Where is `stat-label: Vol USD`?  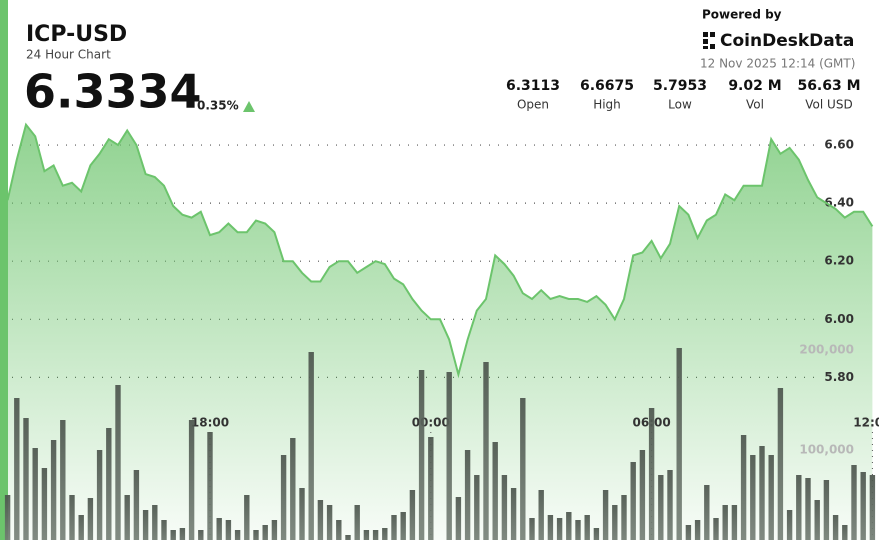 stat-label: Vol USD is located at coordinates (828, 105).